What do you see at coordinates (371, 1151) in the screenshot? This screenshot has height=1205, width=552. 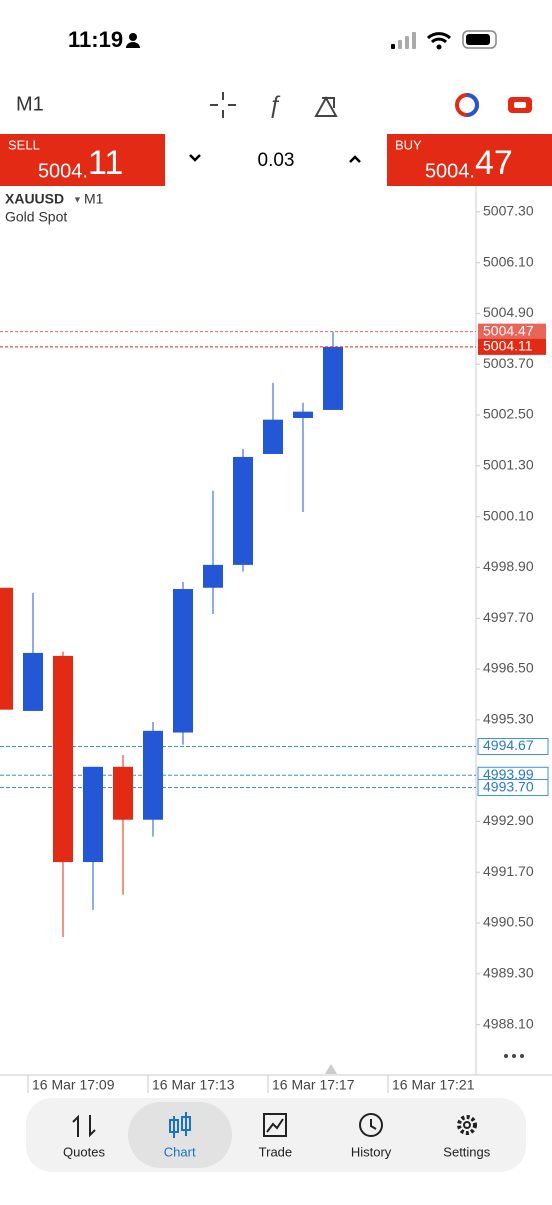 I see `nav-label: History` at bounding box center [371, 1151].